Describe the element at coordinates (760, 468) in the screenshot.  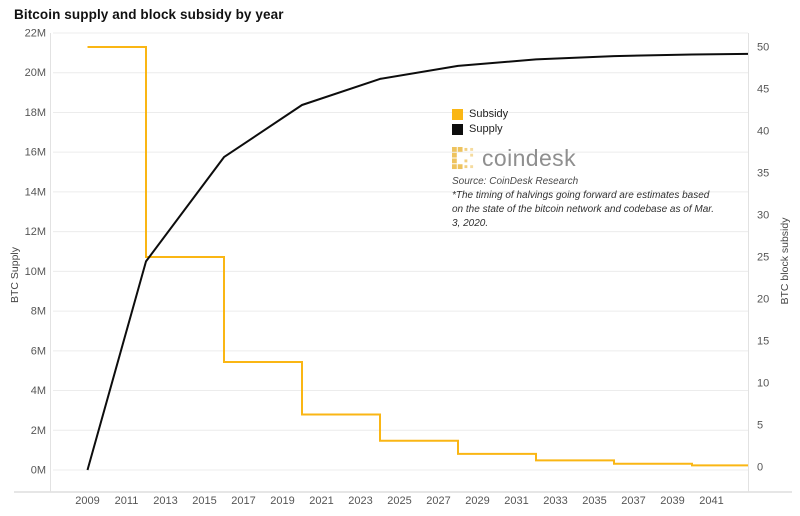
I see `svg-text: 0` at that location.